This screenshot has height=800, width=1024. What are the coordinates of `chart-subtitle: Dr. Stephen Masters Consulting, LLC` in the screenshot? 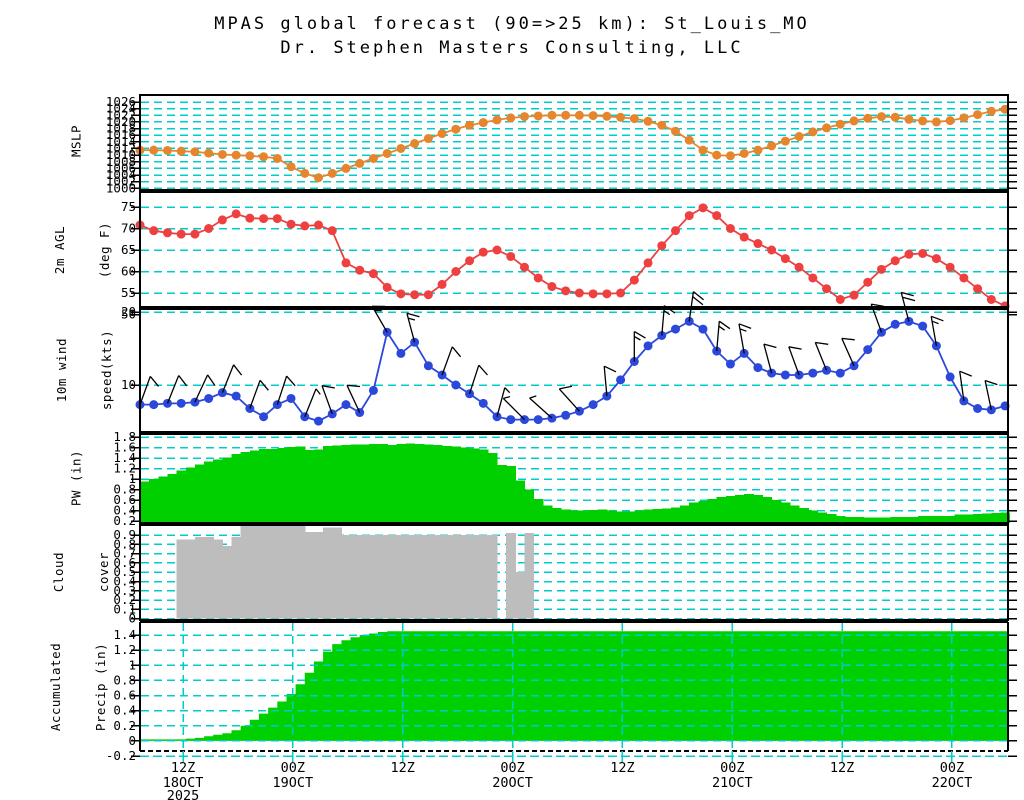 It's located at (512, 48).